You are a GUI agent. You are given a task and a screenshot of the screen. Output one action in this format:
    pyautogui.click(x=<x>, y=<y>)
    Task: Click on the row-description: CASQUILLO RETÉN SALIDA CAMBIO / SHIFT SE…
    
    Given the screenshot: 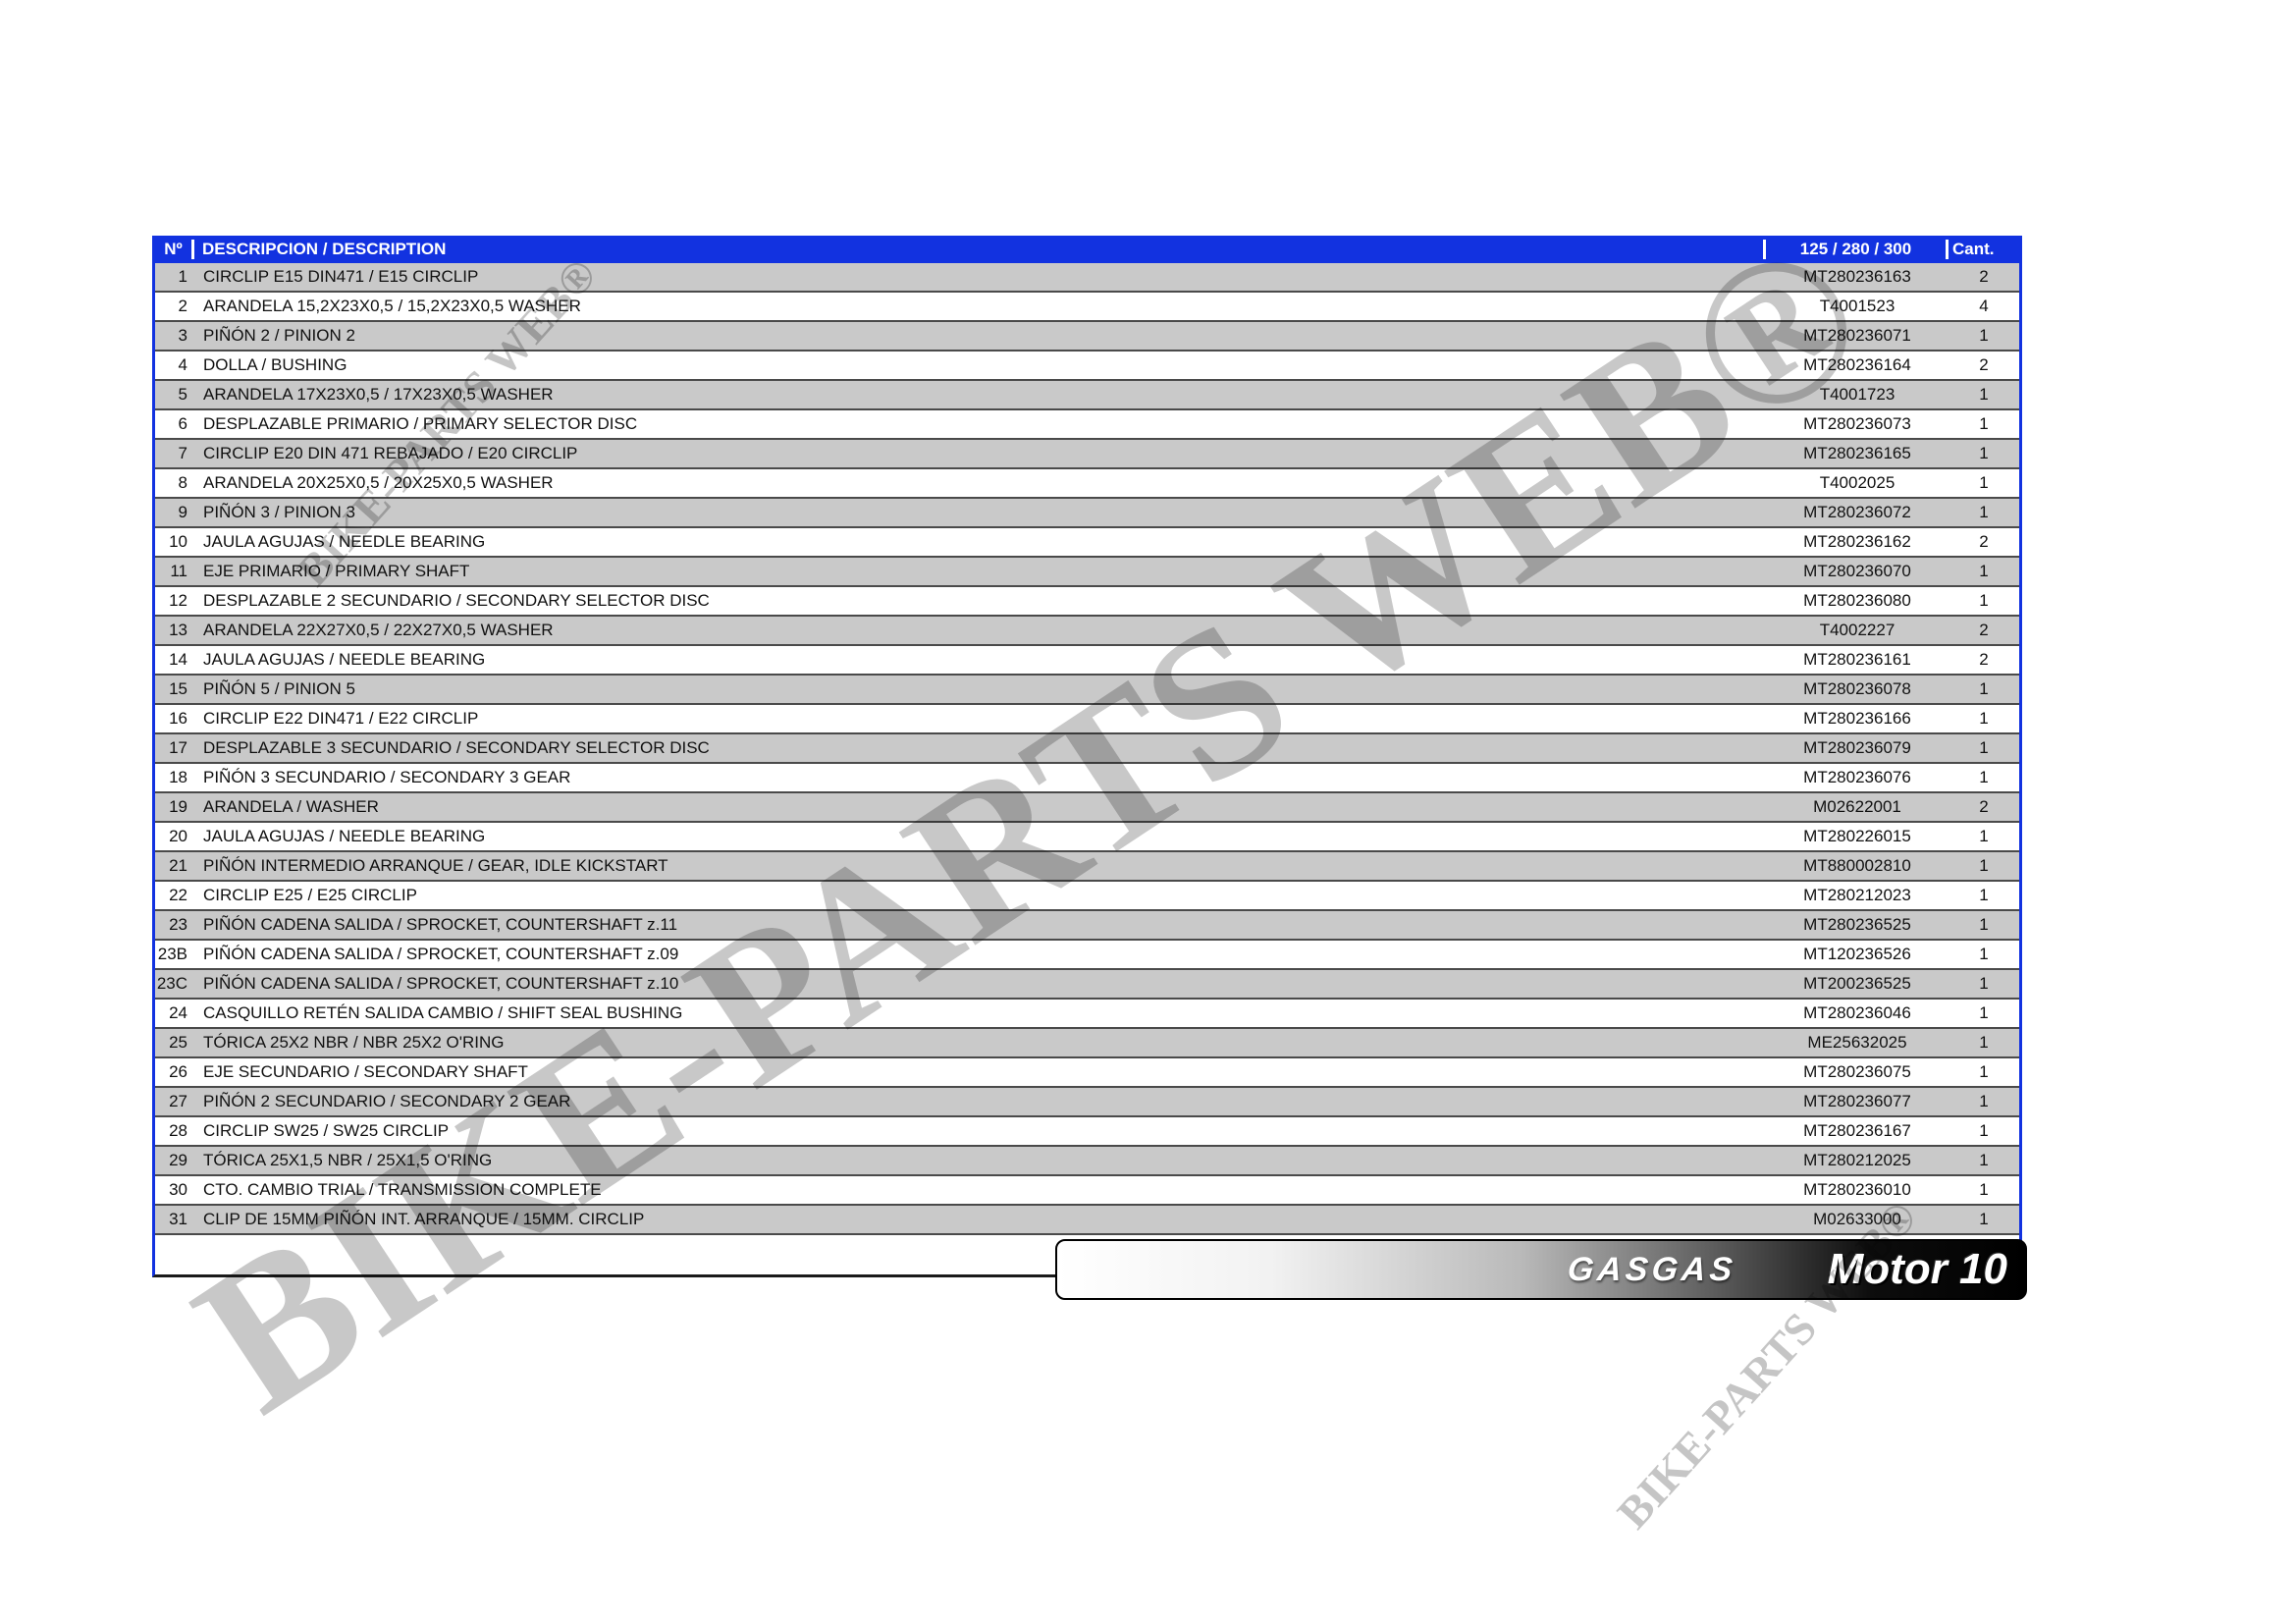 What is the action you would take?
    pyautogui.click(x=443, y=1013)
    